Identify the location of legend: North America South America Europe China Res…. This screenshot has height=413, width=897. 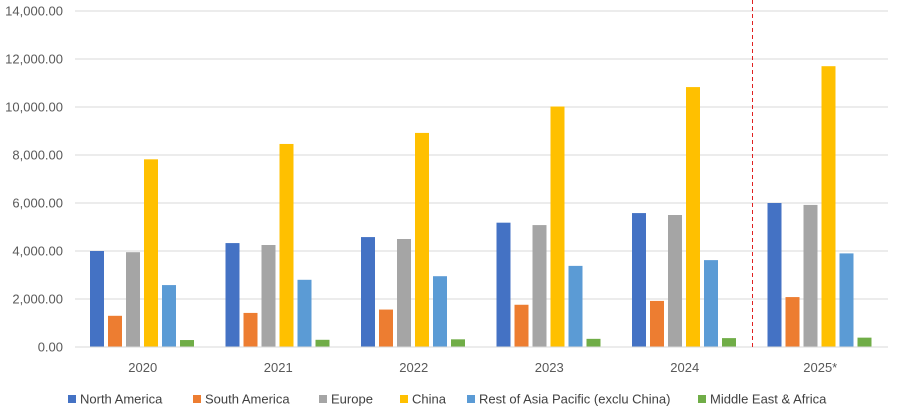
(447, 399).